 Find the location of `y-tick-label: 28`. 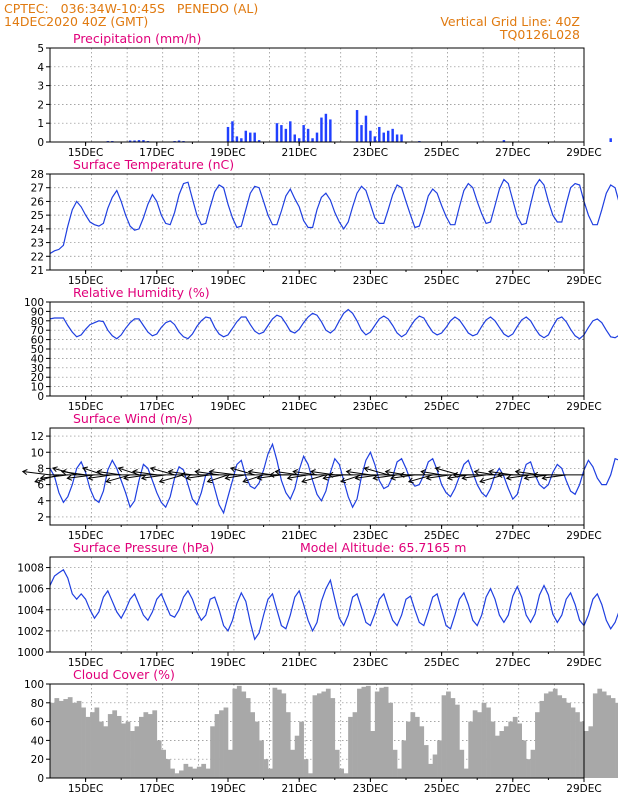

y-tick-label: 28 is located at coordinates (37, 175).